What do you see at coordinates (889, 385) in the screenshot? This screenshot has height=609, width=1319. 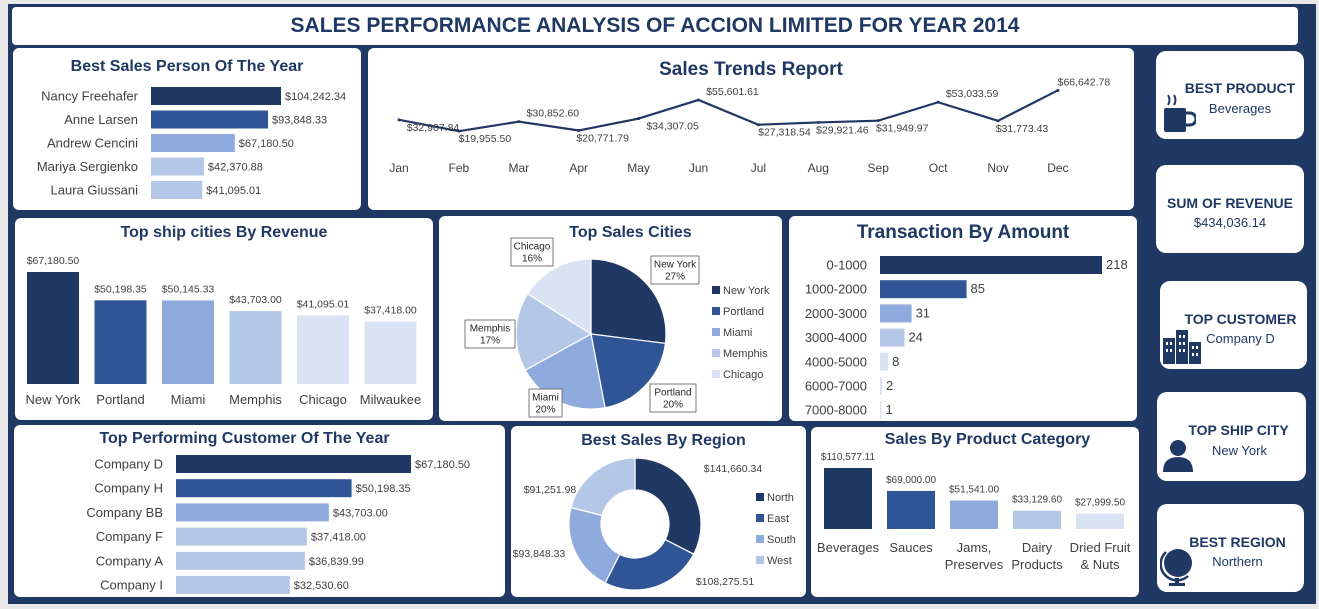 I see `transactions-data-label: 2` at bounding box center [889, 385].